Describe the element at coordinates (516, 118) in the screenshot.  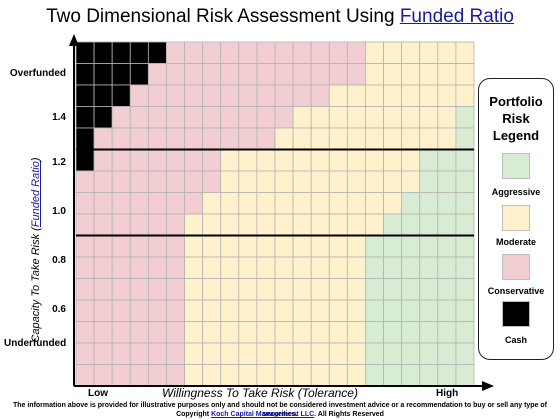
I see `legend-title: Portfolio Risk Legend` at that location.